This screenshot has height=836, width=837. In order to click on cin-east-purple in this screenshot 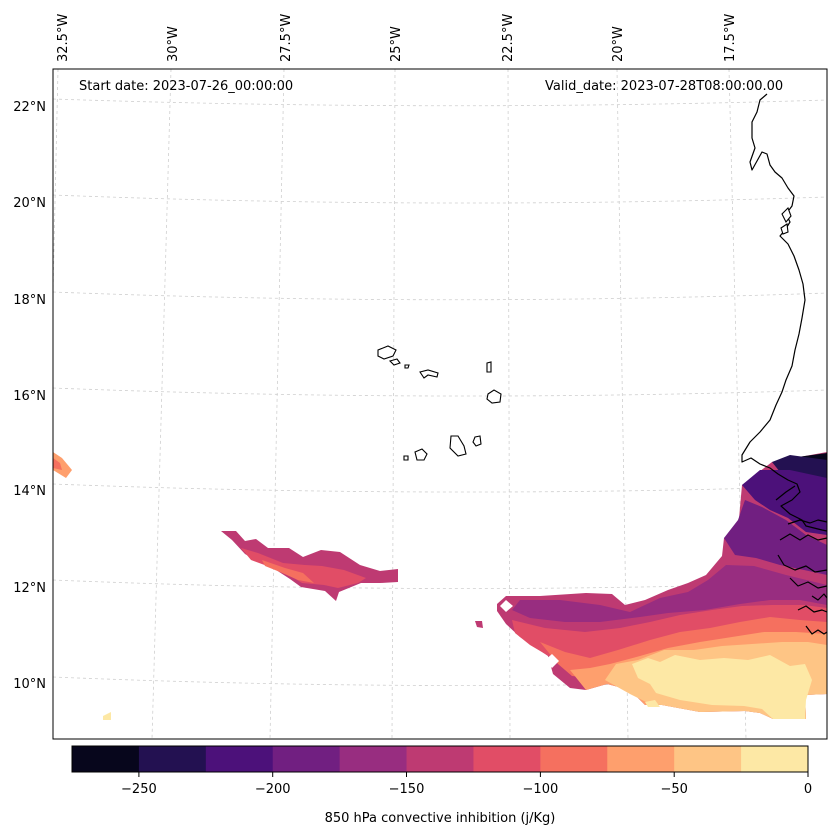, I will do `click(784, 502)`.